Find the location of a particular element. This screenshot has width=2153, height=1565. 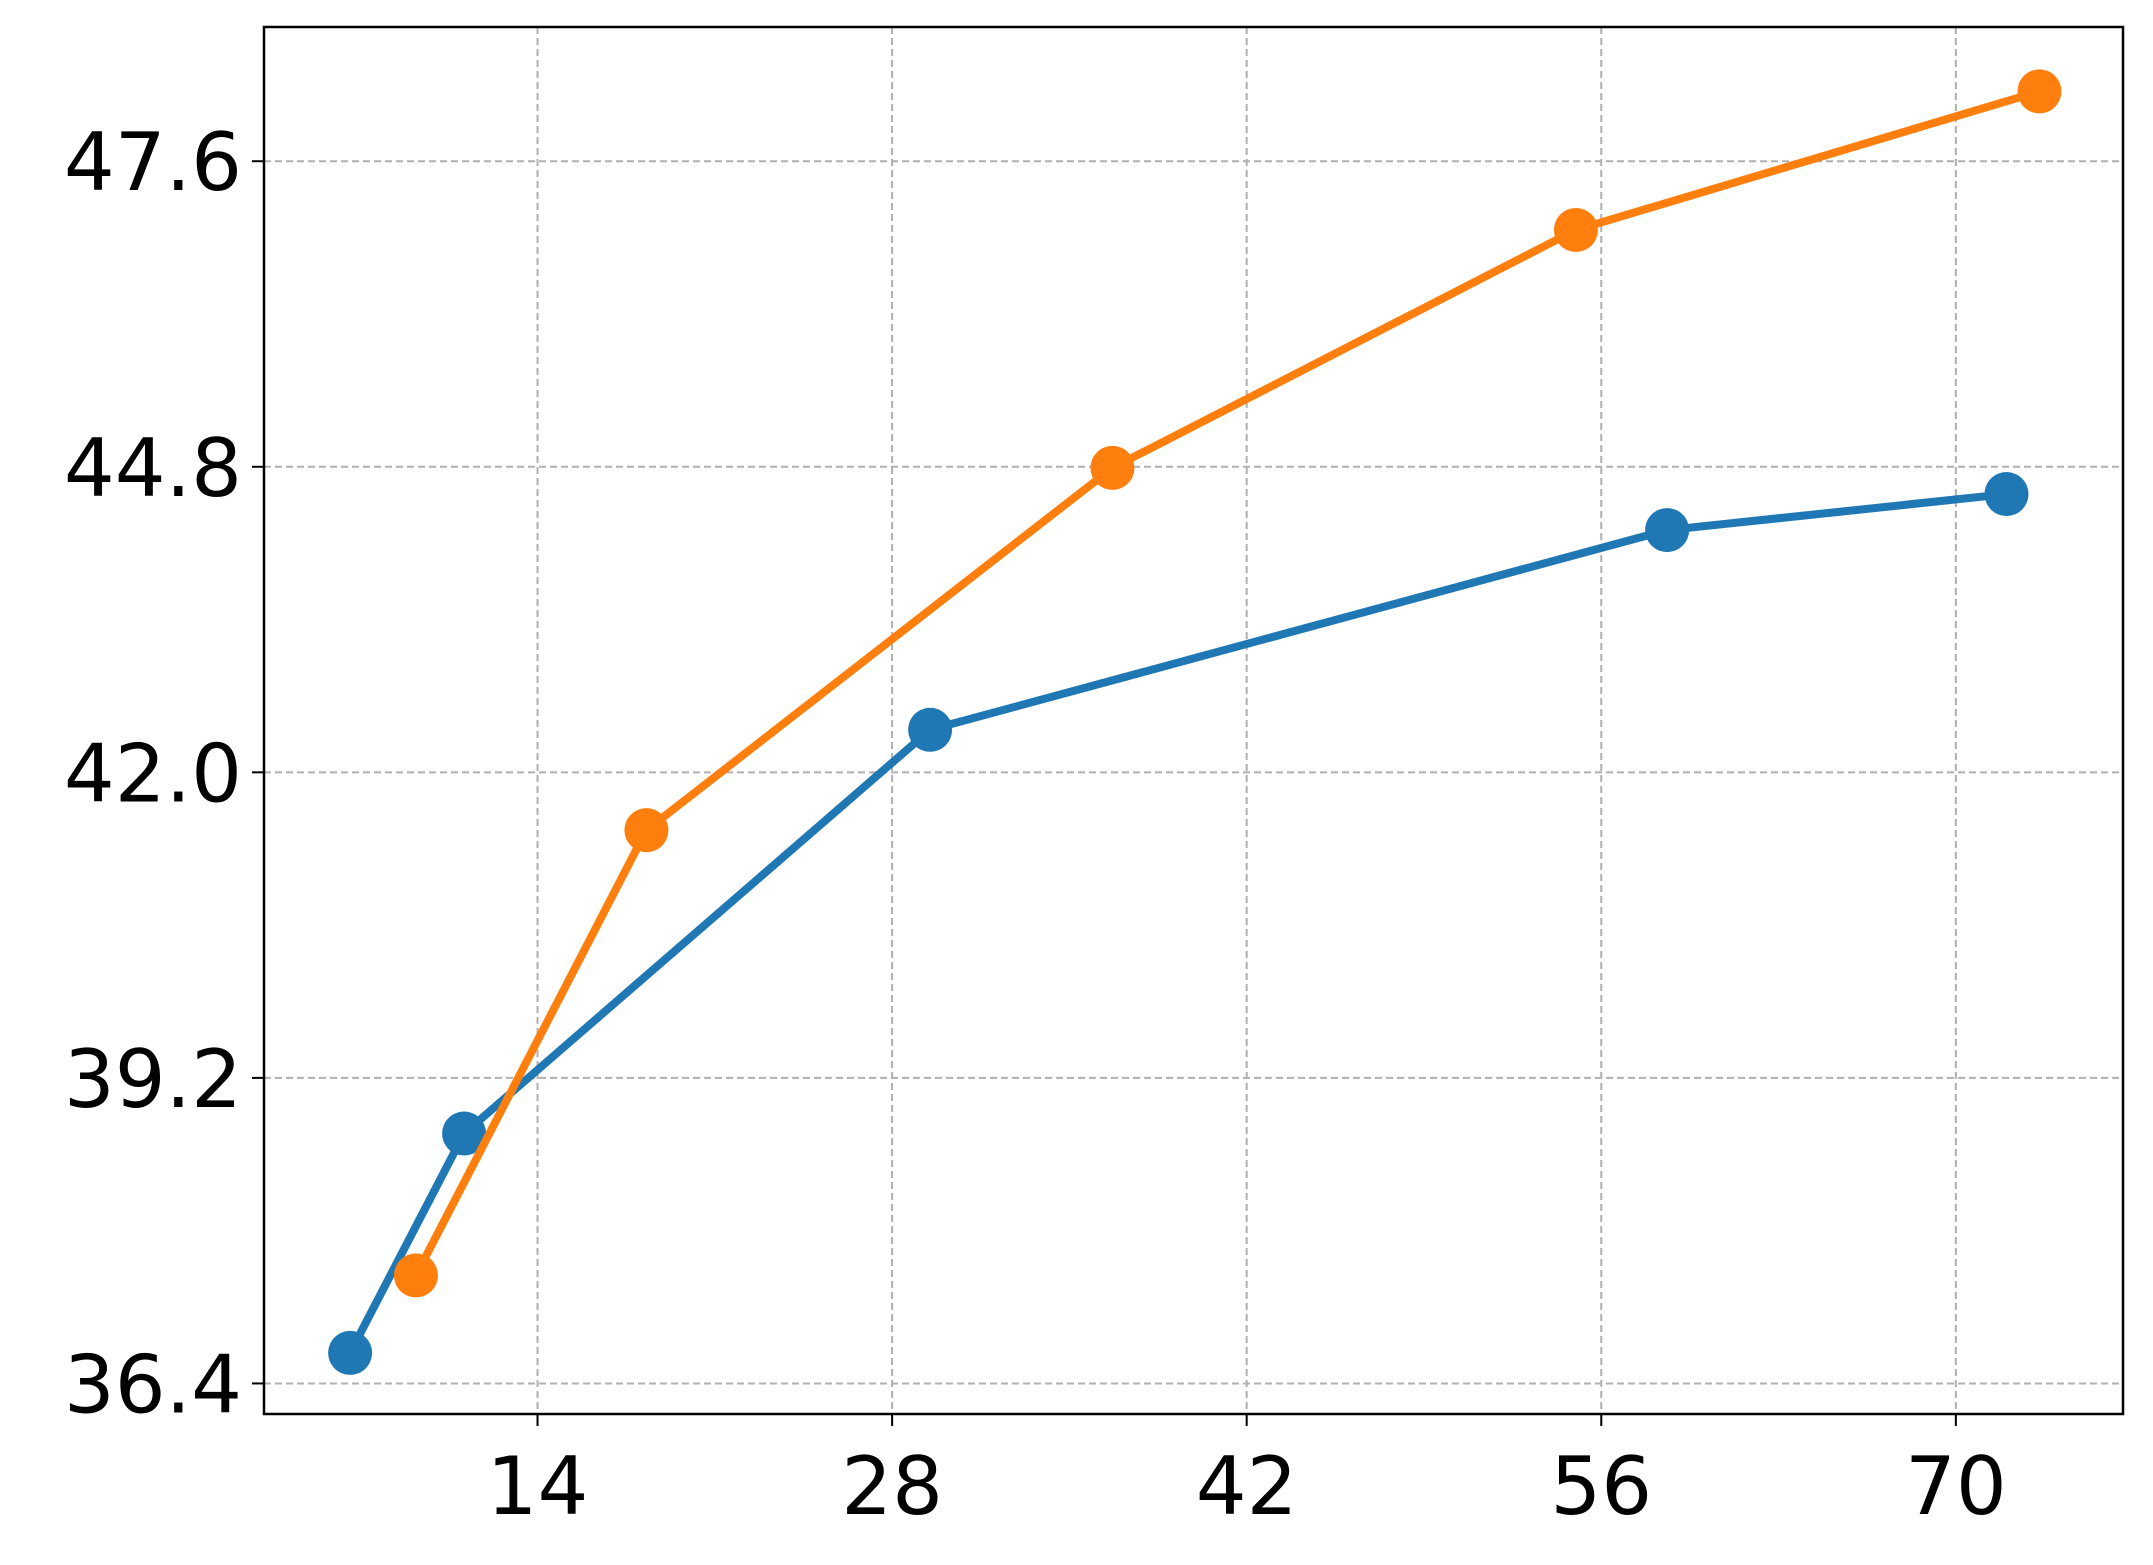

y-tick-label: 44.8 is located at coordinates (153, 468).